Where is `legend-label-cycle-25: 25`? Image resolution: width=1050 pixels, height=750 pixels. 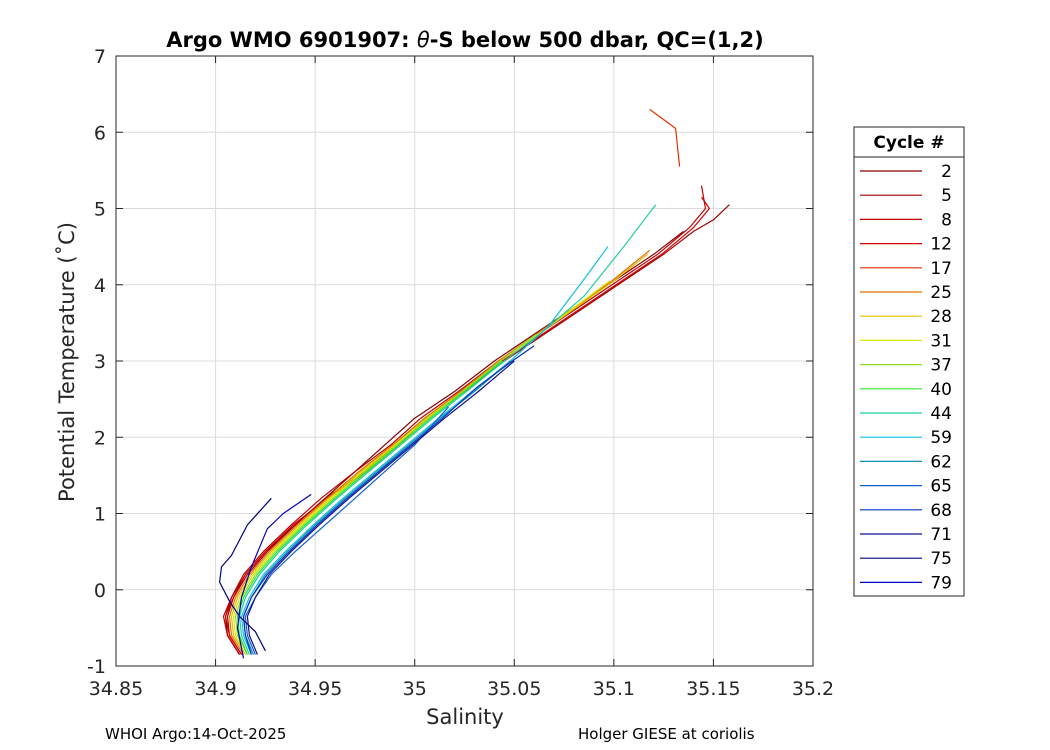 legend-label-cycle-25: 25 is located at coordinates (941, 293).